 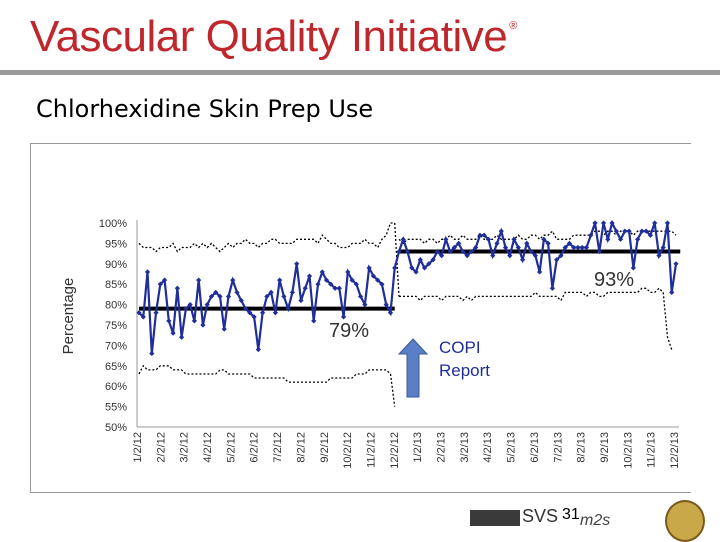 I want to click on x-tick-label: 4/2/12, so click(x=208, y=447).